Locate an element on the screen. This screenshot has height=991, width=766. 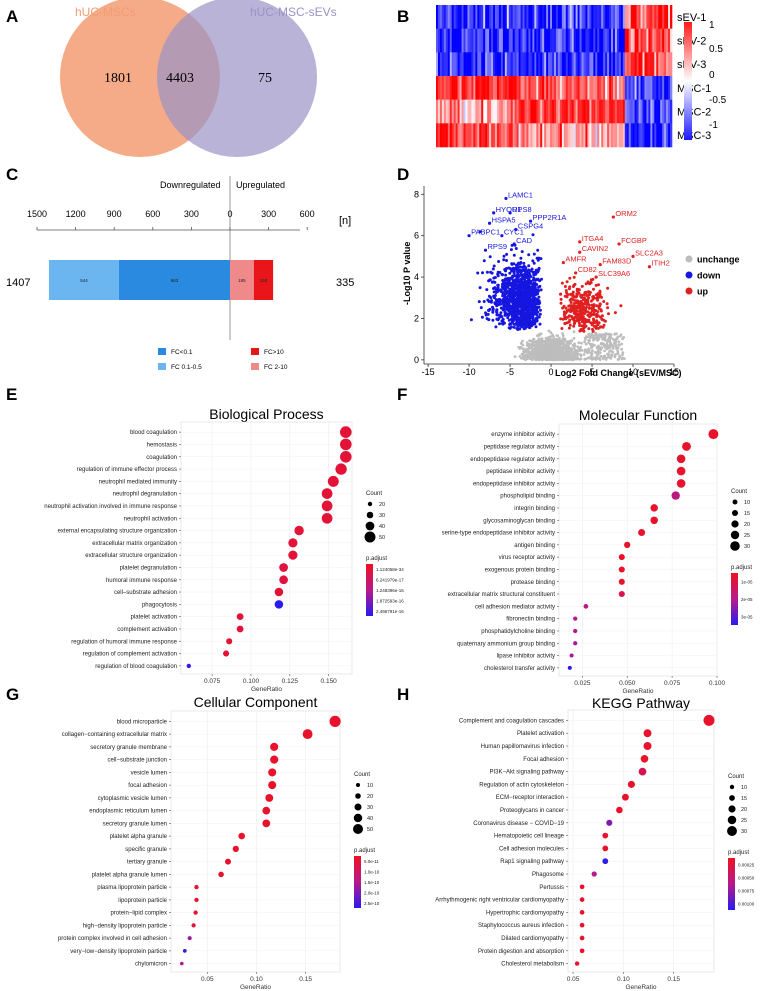
volcano-gene-up: ITIH2 is located at coordinates (660, 263).